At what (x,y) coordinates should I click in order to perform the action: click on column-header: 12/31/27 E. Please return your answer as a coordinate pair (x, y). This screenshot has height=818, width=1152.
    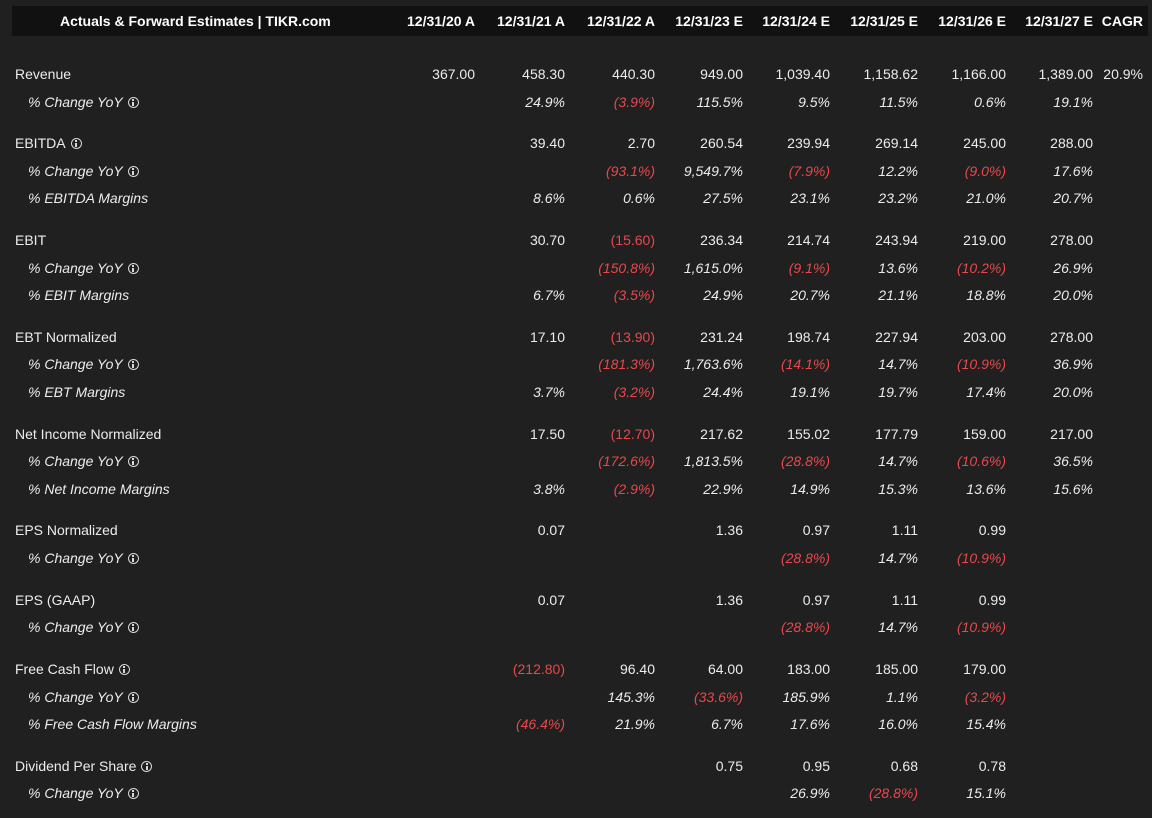
    Looking at the image, I should click on (1059, 21).